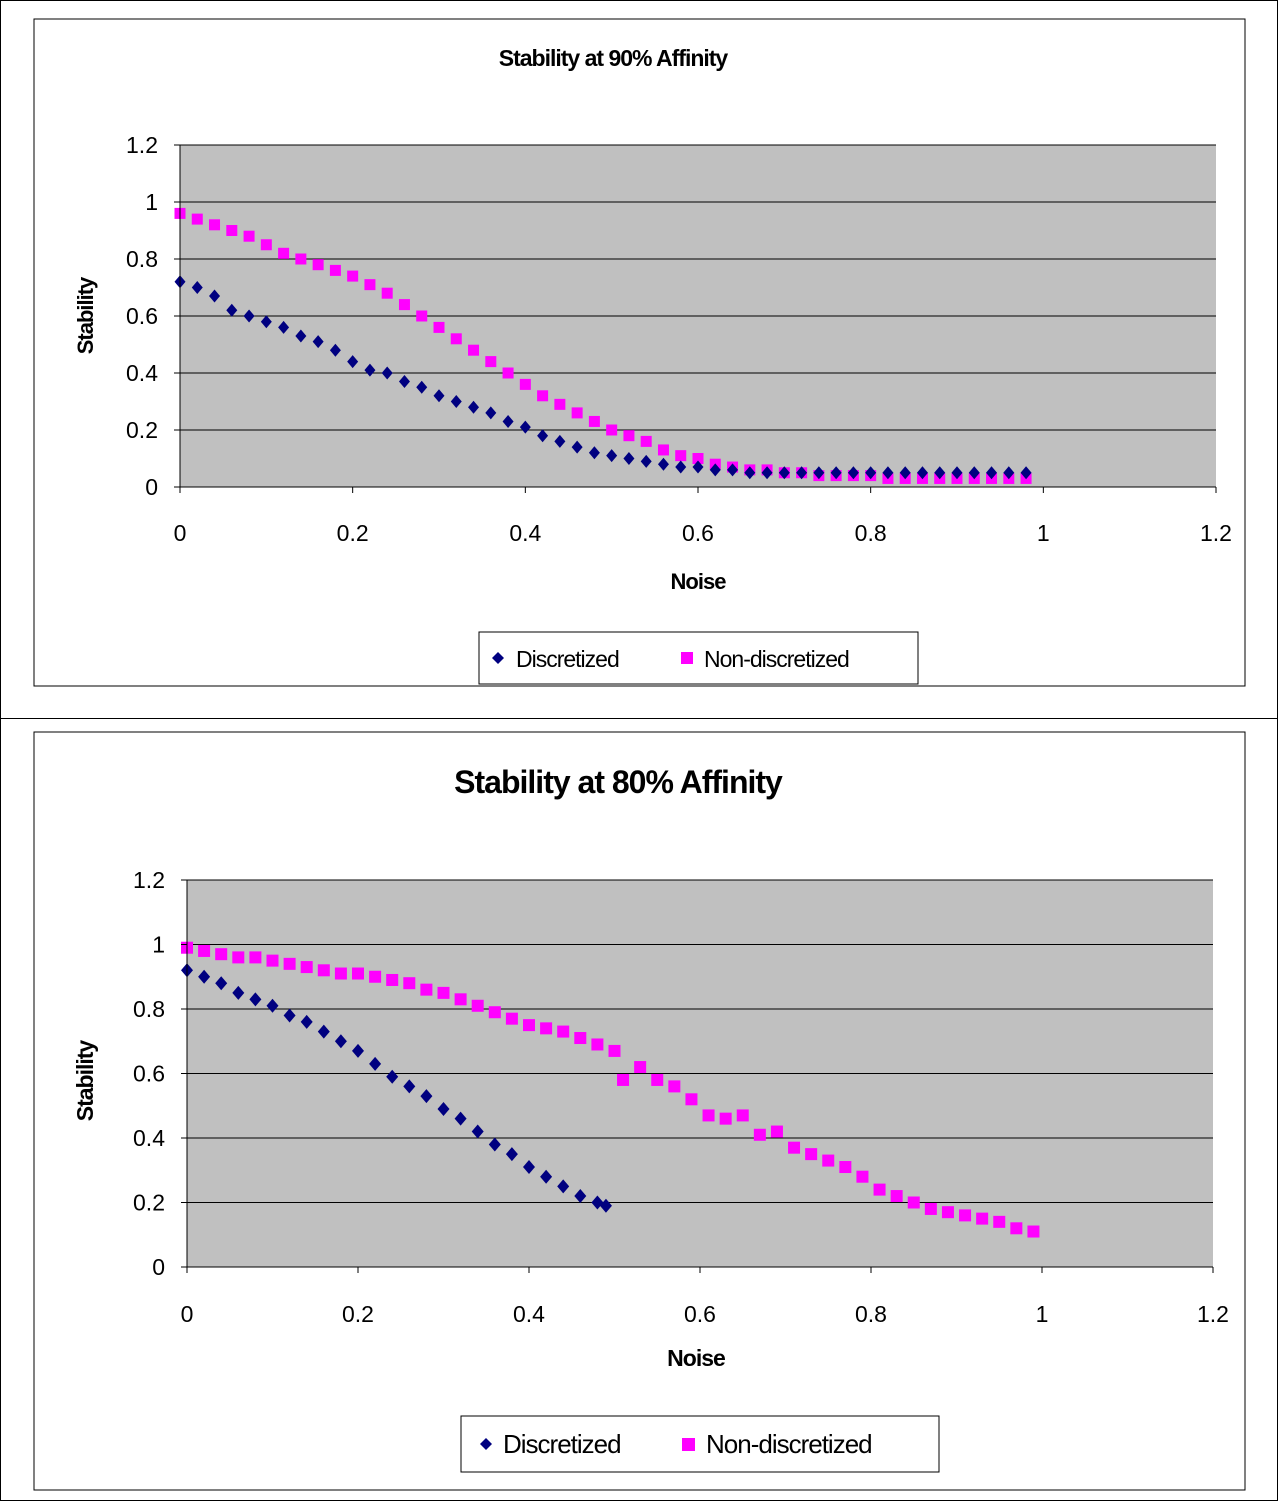 The image size is (1279, 1502). I want to click on chart-title: Stability at 90% Affinity, so click(614, 58).